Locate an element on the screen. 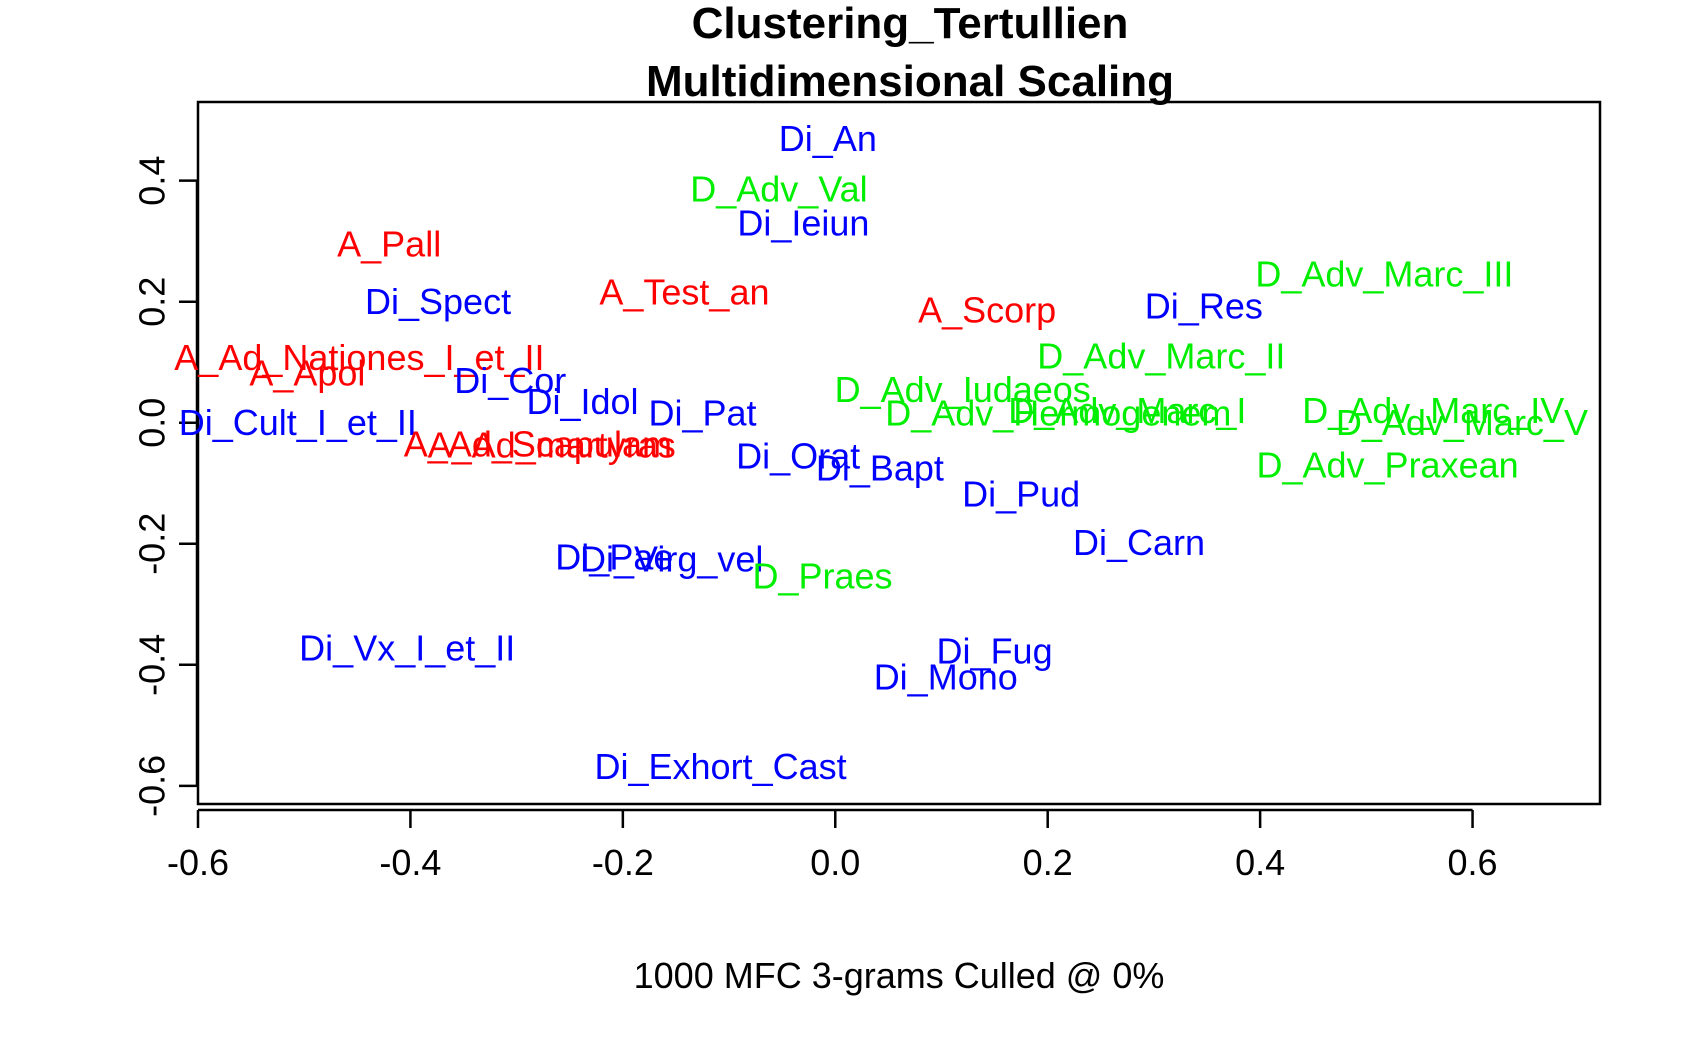 The height and width of the screenshot is (1044, 1690). x-tick-label: -0.4 is located at coordinates (410, 862).